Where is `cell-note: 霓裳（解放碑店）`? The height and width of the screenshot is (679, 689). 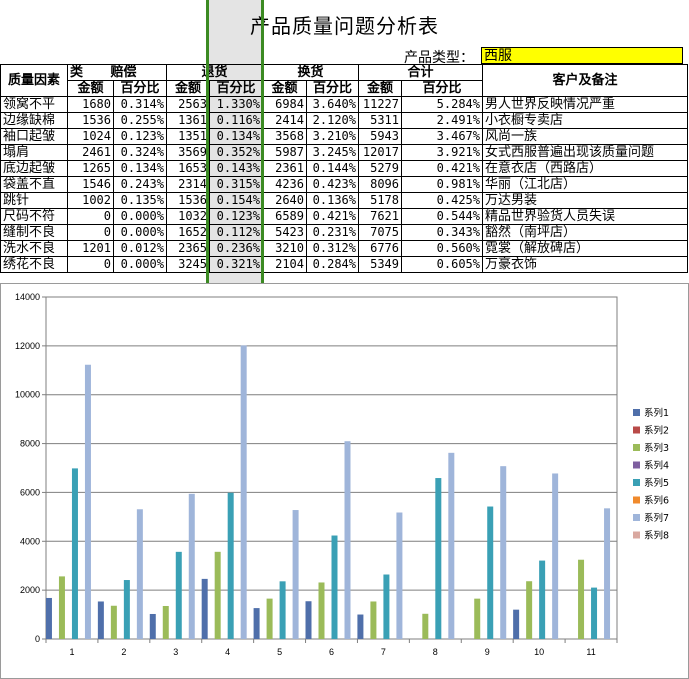
cell-note: 霓裳（解放碑店） is located at coordinates (585, 248).